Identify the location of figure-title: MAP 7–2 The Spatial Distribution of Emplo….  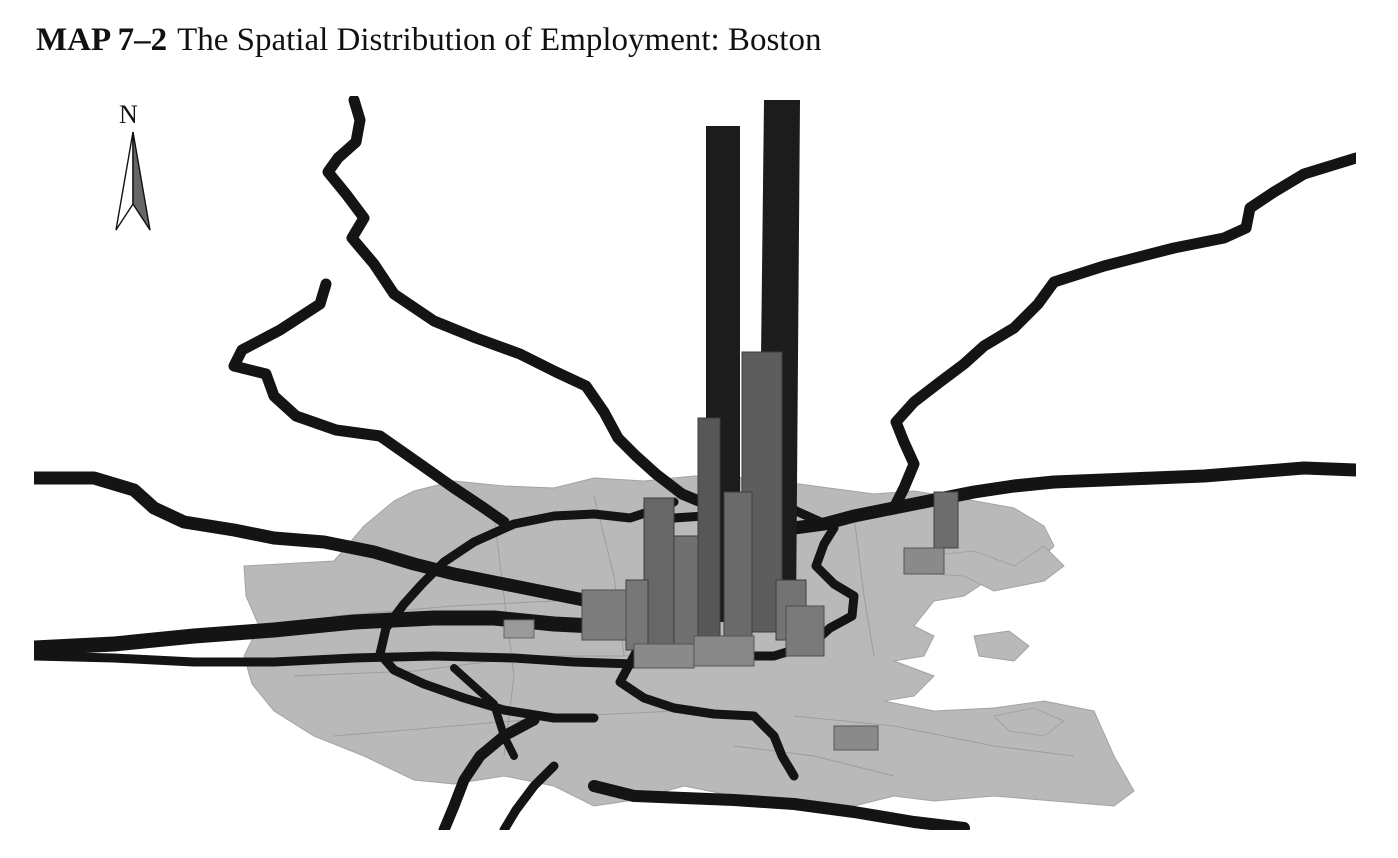
(428, 40).